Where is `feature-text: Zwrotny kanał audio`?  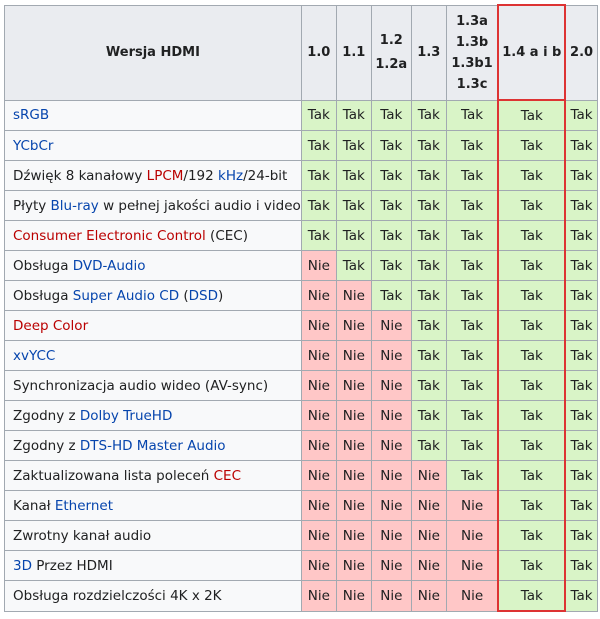
feature-text: Zwrotny kanał audio is located at coordinates (82, 535).